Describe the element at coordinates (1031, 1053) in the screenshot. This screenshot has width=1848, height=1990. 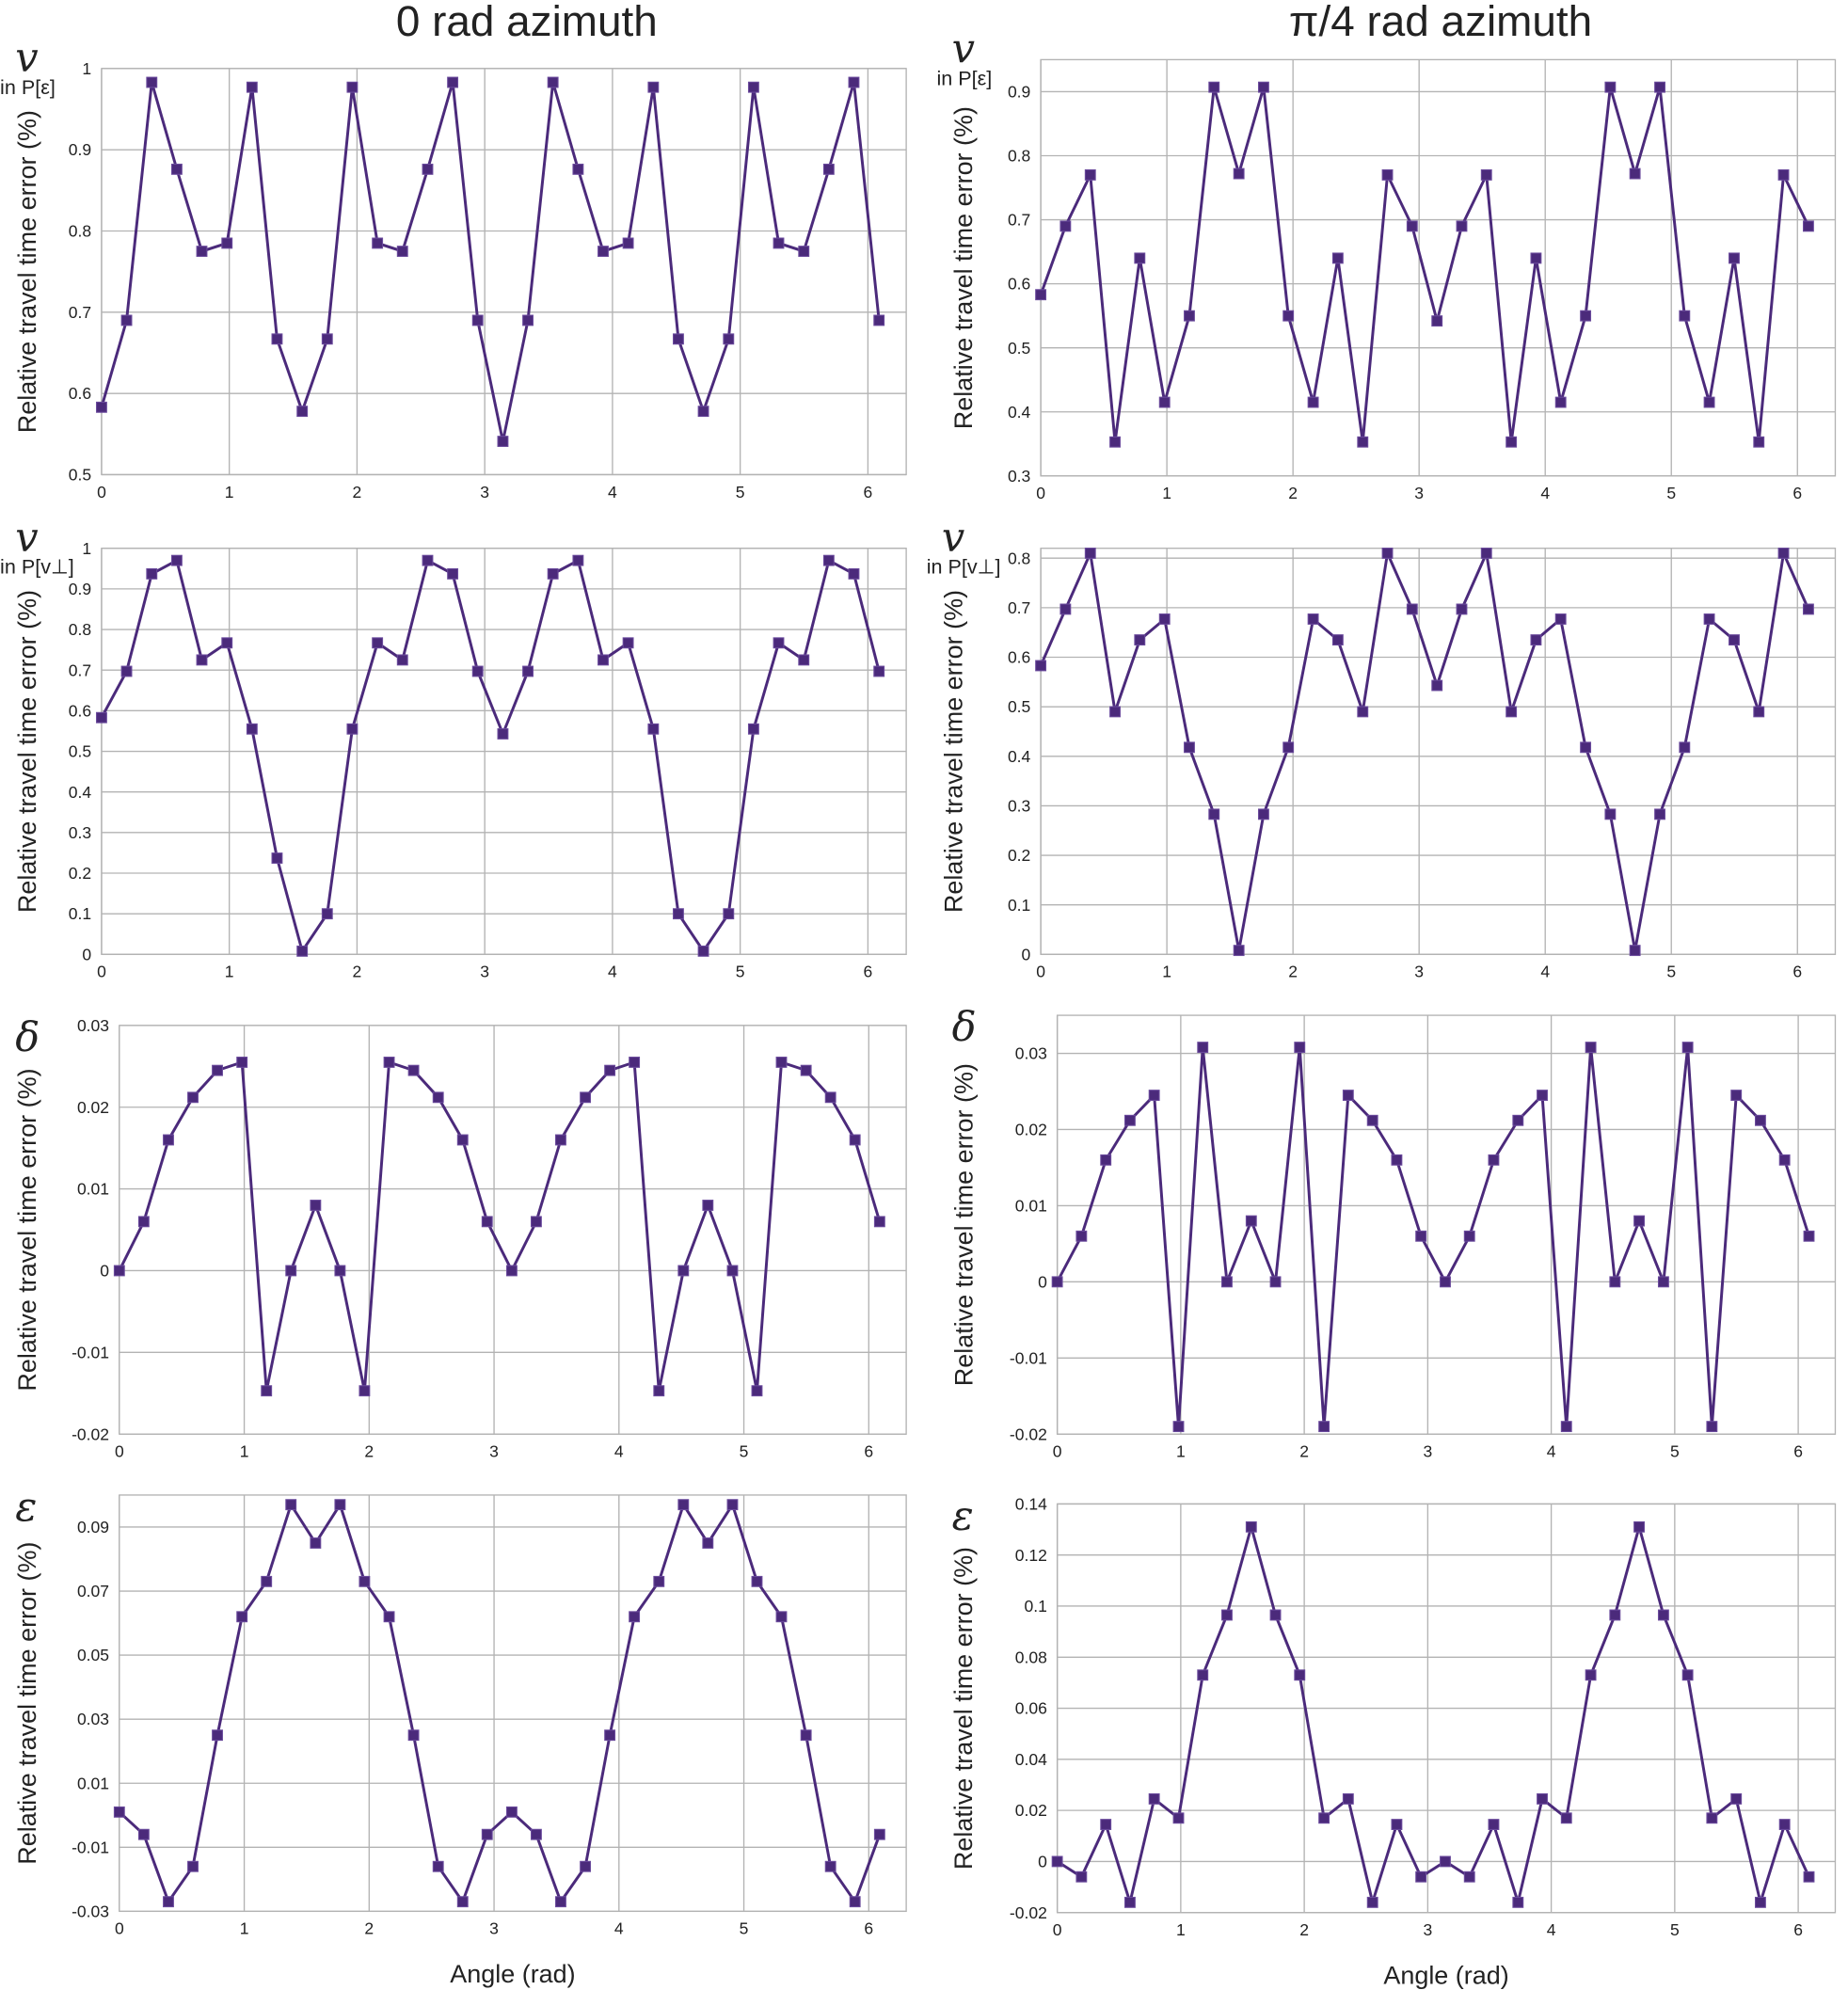
I see `y-tick-label: 0.03` at that location.